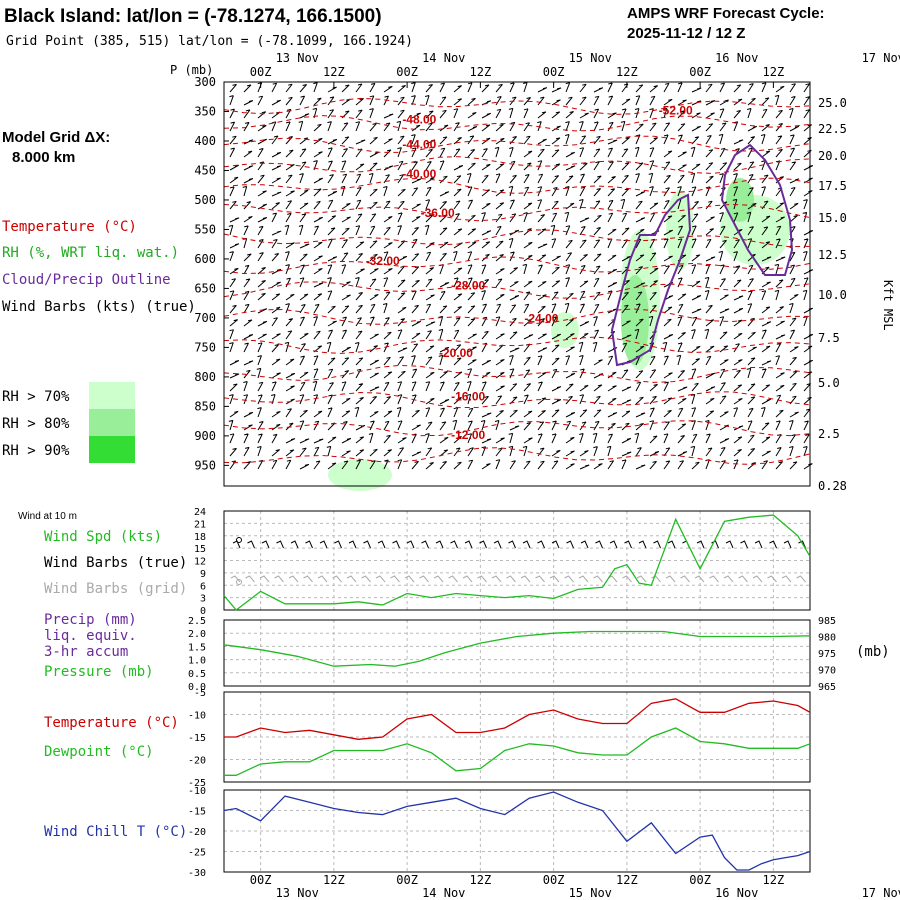 This screenshot has height=900, width=900. Describe the element at coordinates (200, 537) in the screenshot. I see `wind-speed-ytick-18: 18` at that location.